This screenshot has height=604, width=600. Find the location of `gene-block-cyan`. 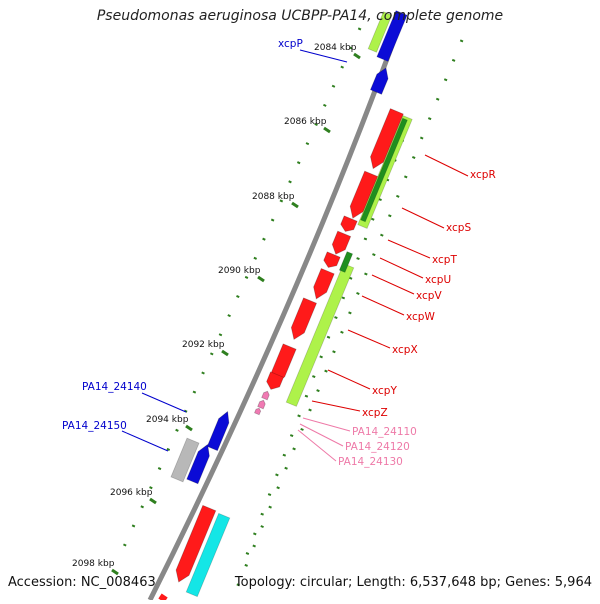

gene-block-cyan is located at coordinates (208, 555).